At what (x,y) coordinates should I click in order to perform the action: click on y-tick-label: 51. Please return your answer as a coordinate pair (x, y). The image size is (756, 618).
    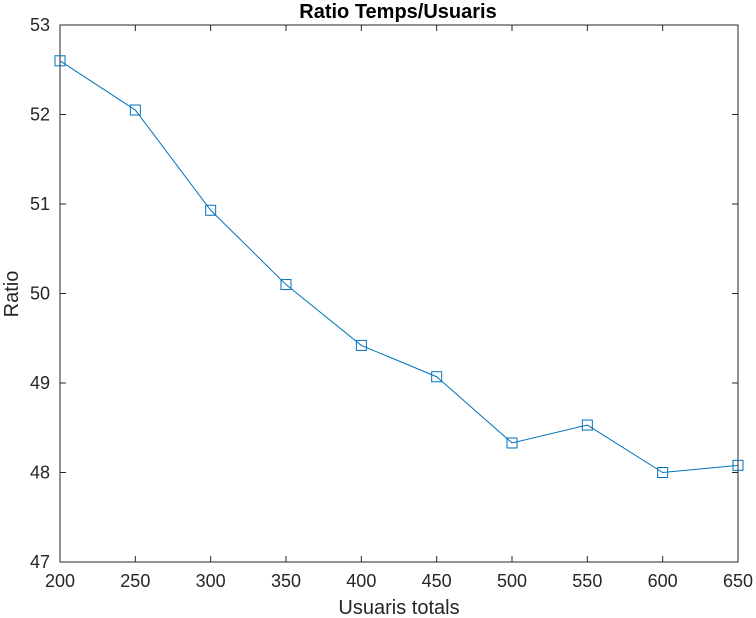
    Looking at the image, I should click on (40, 204).